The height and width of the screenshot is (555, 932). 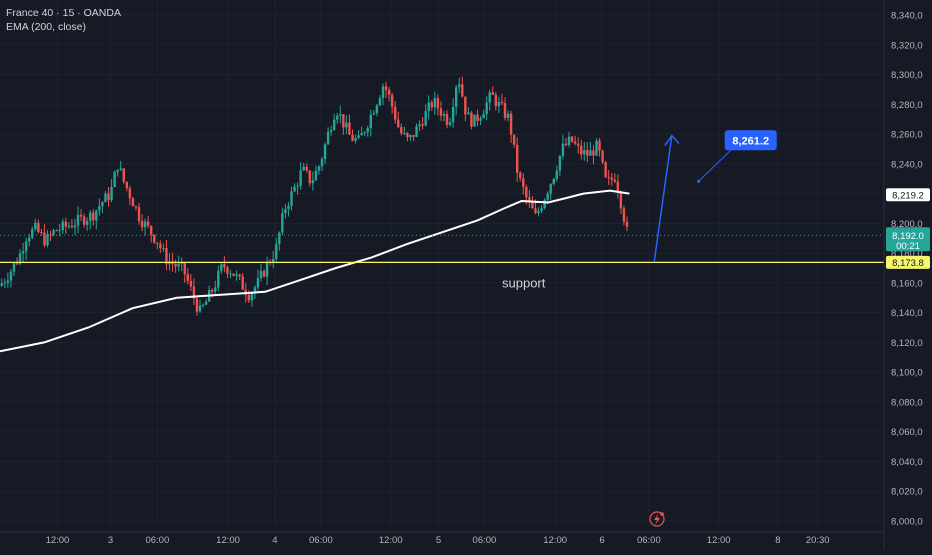 What do you see at coordinates (907, 283) in the screenshot?
I see `y-tick-label: 8,160,0` at bounding box center [907, 283].